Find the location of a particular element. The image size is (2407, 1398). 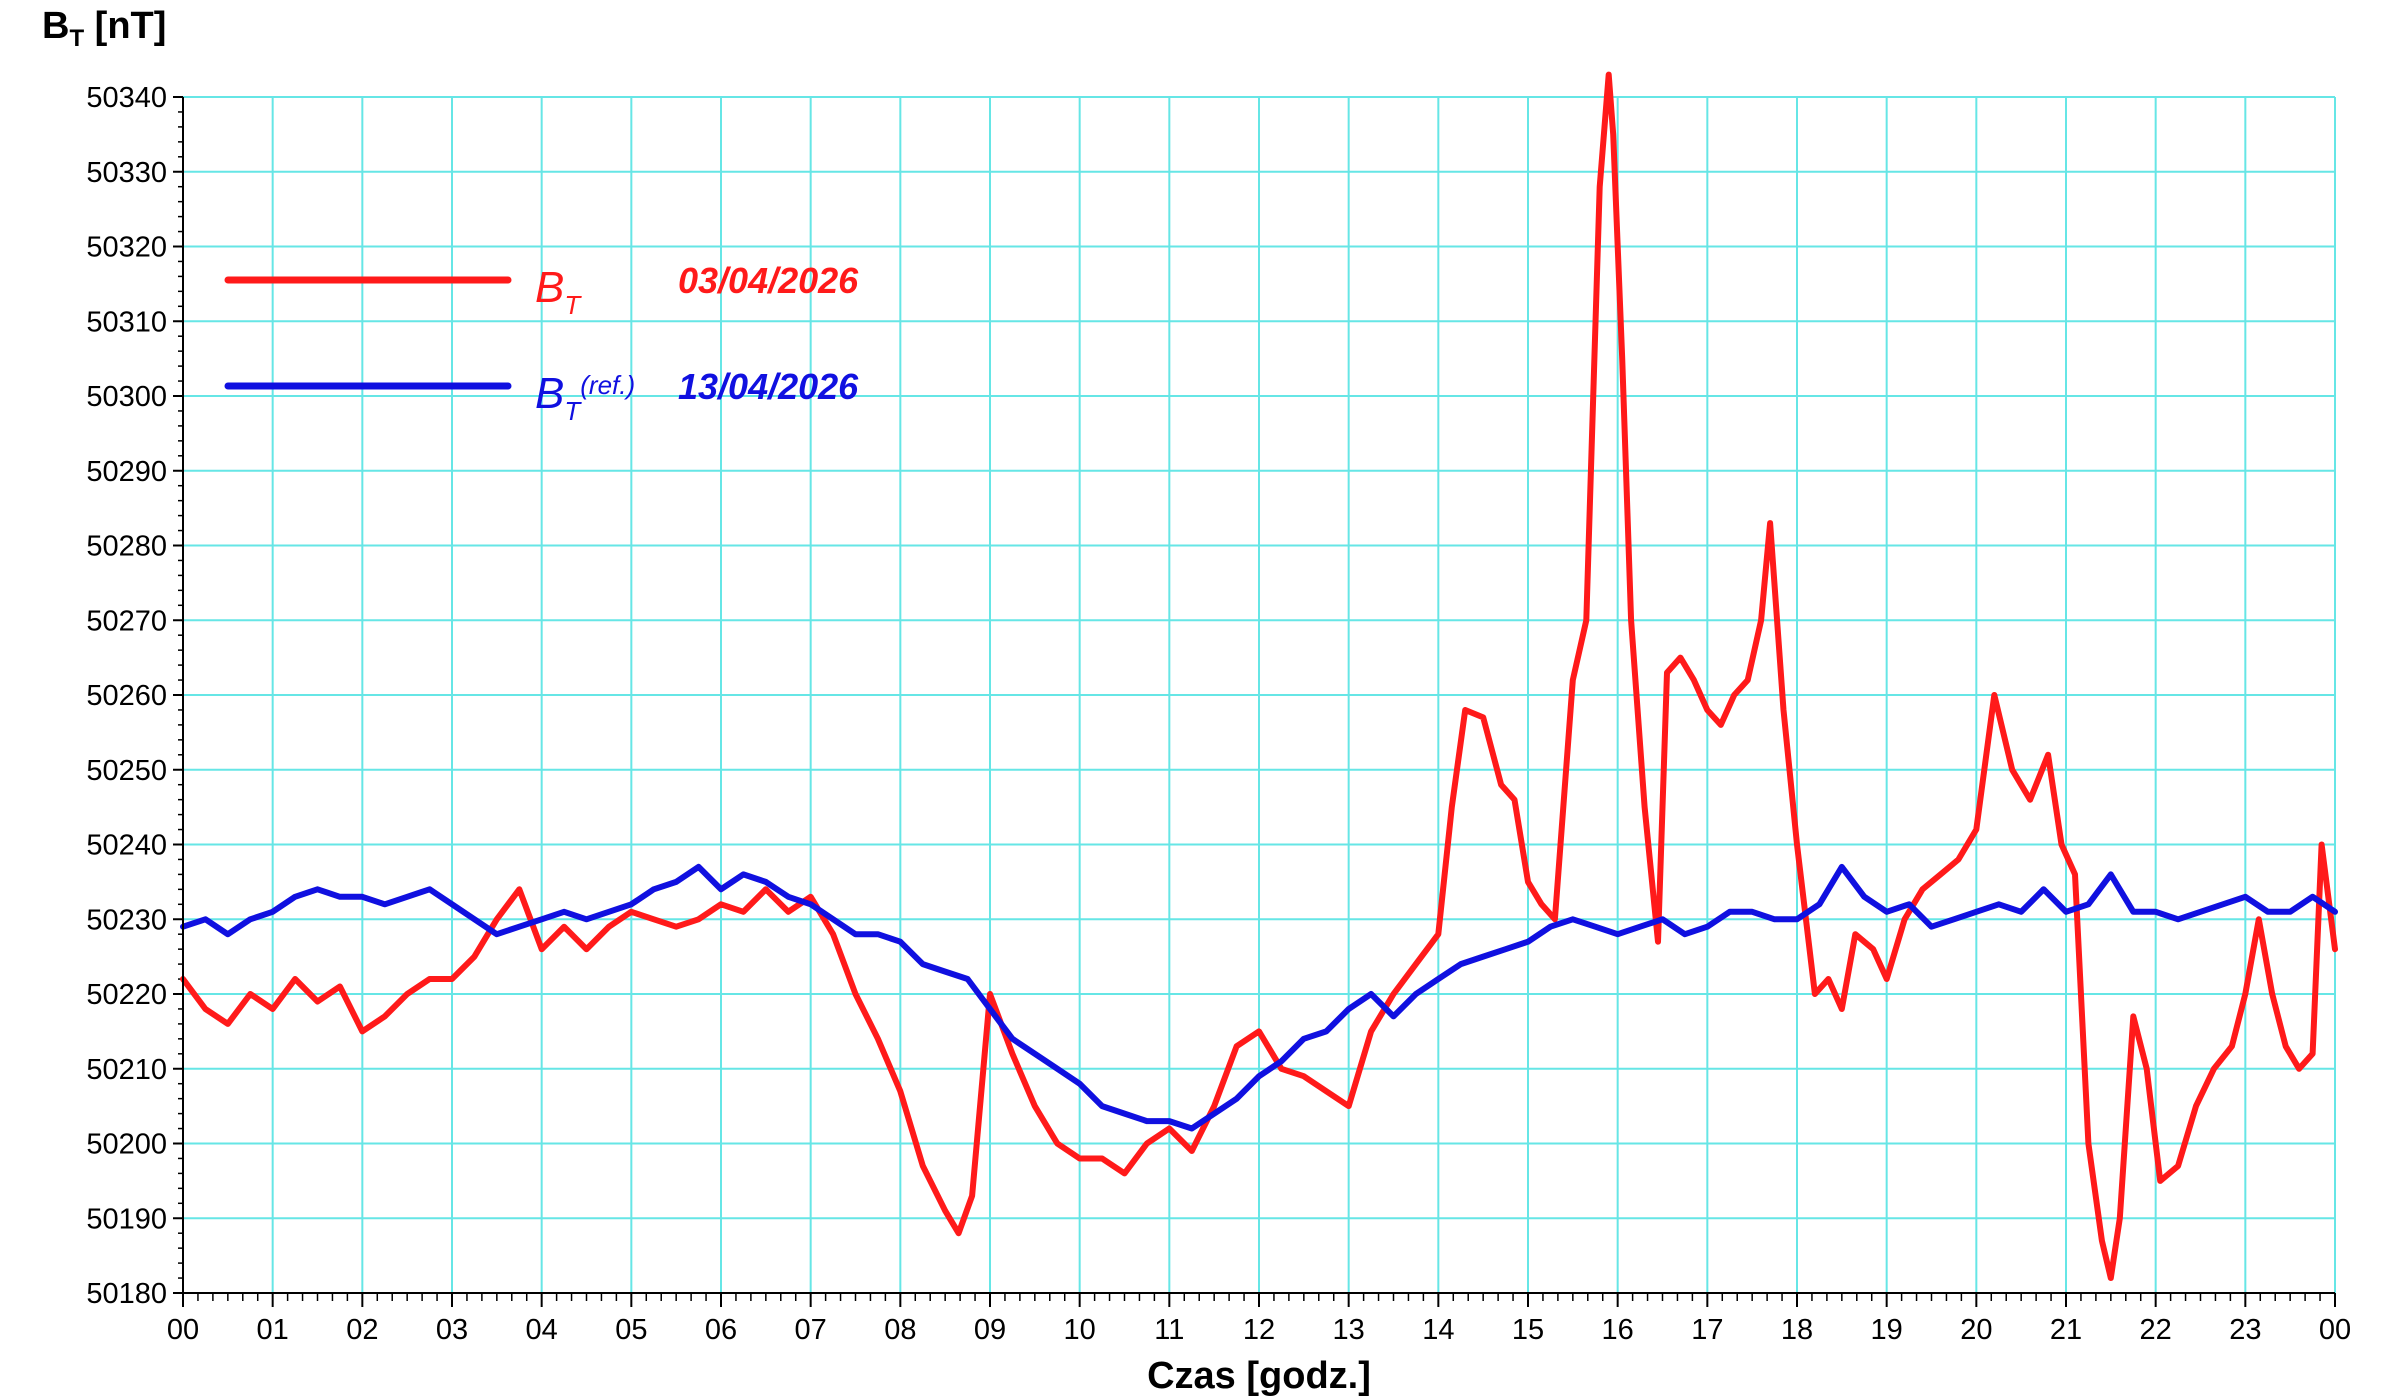

x-tick-label: 23 is located at coordinates (2245, 1330).